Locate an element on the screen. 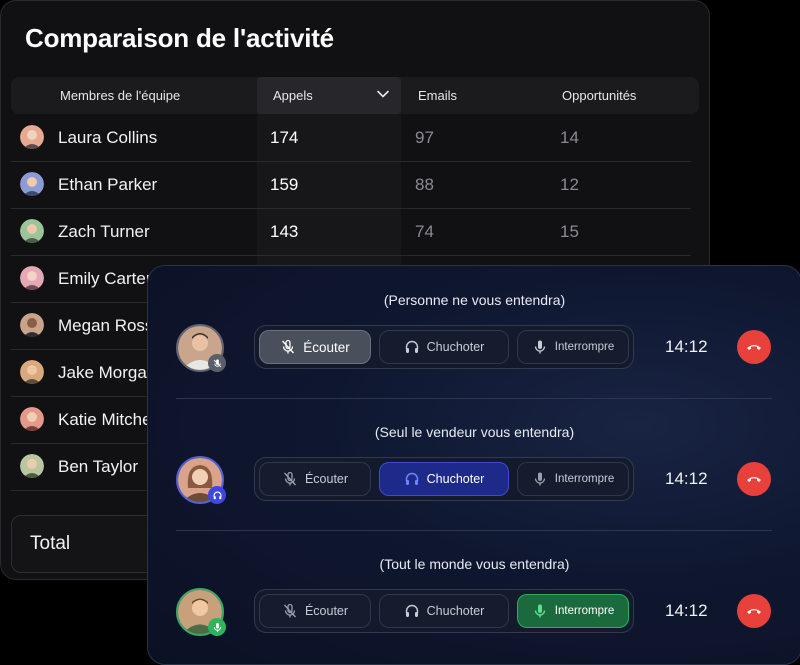 The image size is (800, 665). opportunities-value: 14 is located at coordinates (569, 137).